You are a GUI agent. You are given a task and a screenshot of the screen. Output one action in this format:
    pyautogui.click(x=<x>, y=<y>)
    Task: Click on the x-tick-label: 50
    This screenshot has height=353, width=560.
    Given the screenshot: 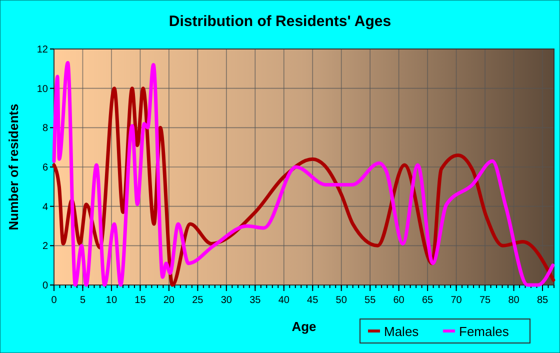 What is the action you would take?
    pyautogui.click(x=342, y=300)
    